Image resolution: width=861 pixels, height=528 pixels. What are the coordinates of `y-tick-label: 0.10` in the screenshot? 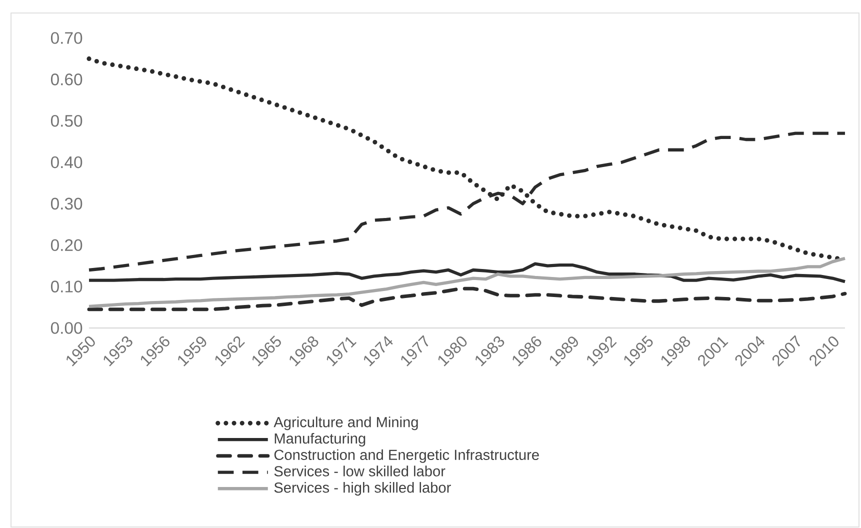 It's located at (66, 286).